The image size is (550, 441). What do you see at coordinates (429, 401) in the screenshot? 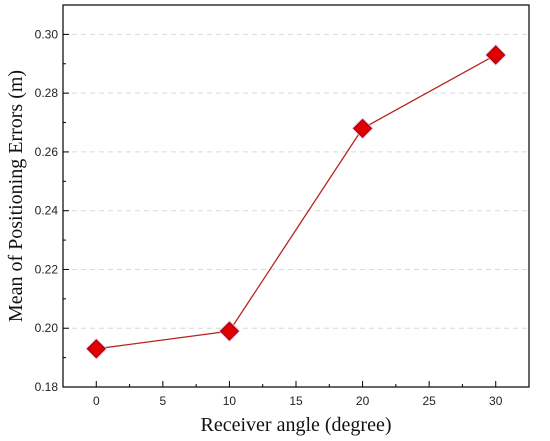
I see `x-tick-label-5: 25` at bounding box center [429, 401].